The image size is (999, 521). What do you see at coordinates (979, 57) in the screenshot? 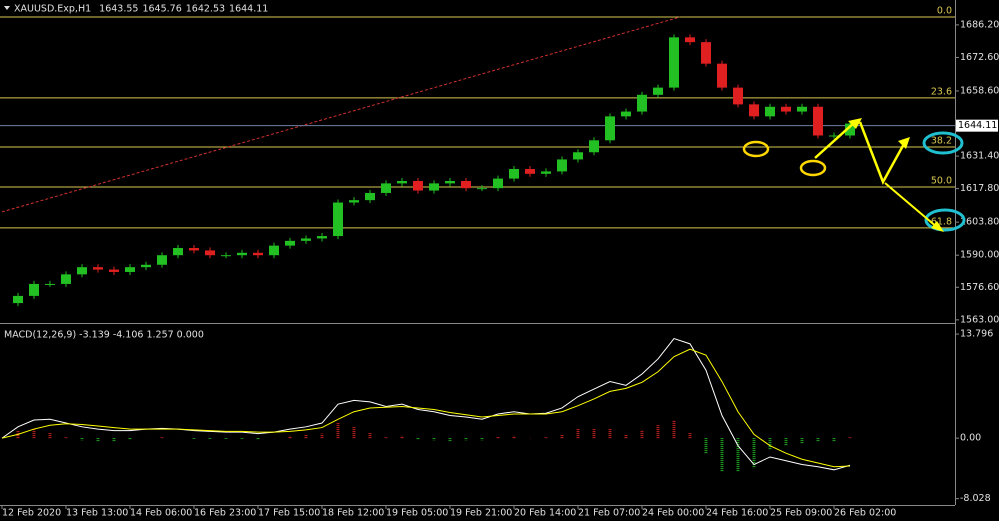
I see `y-tick-label: 1672.60` at bounding box center [979, 57].